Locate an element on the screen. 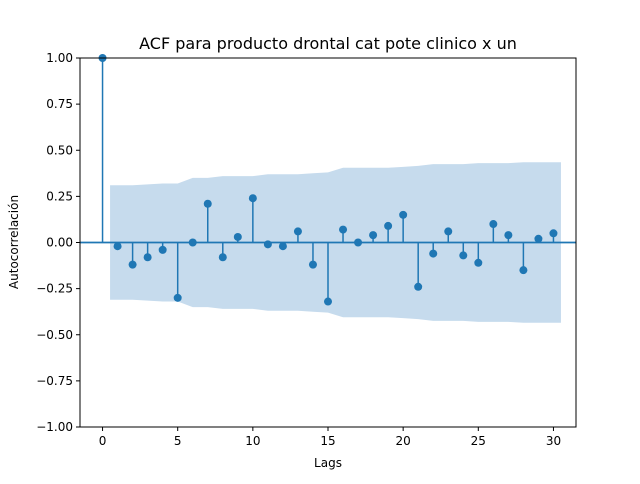 The width and height of the screenshot is (640, 484). y-tick-label: 0.75 is located at coordinates (59, 104).